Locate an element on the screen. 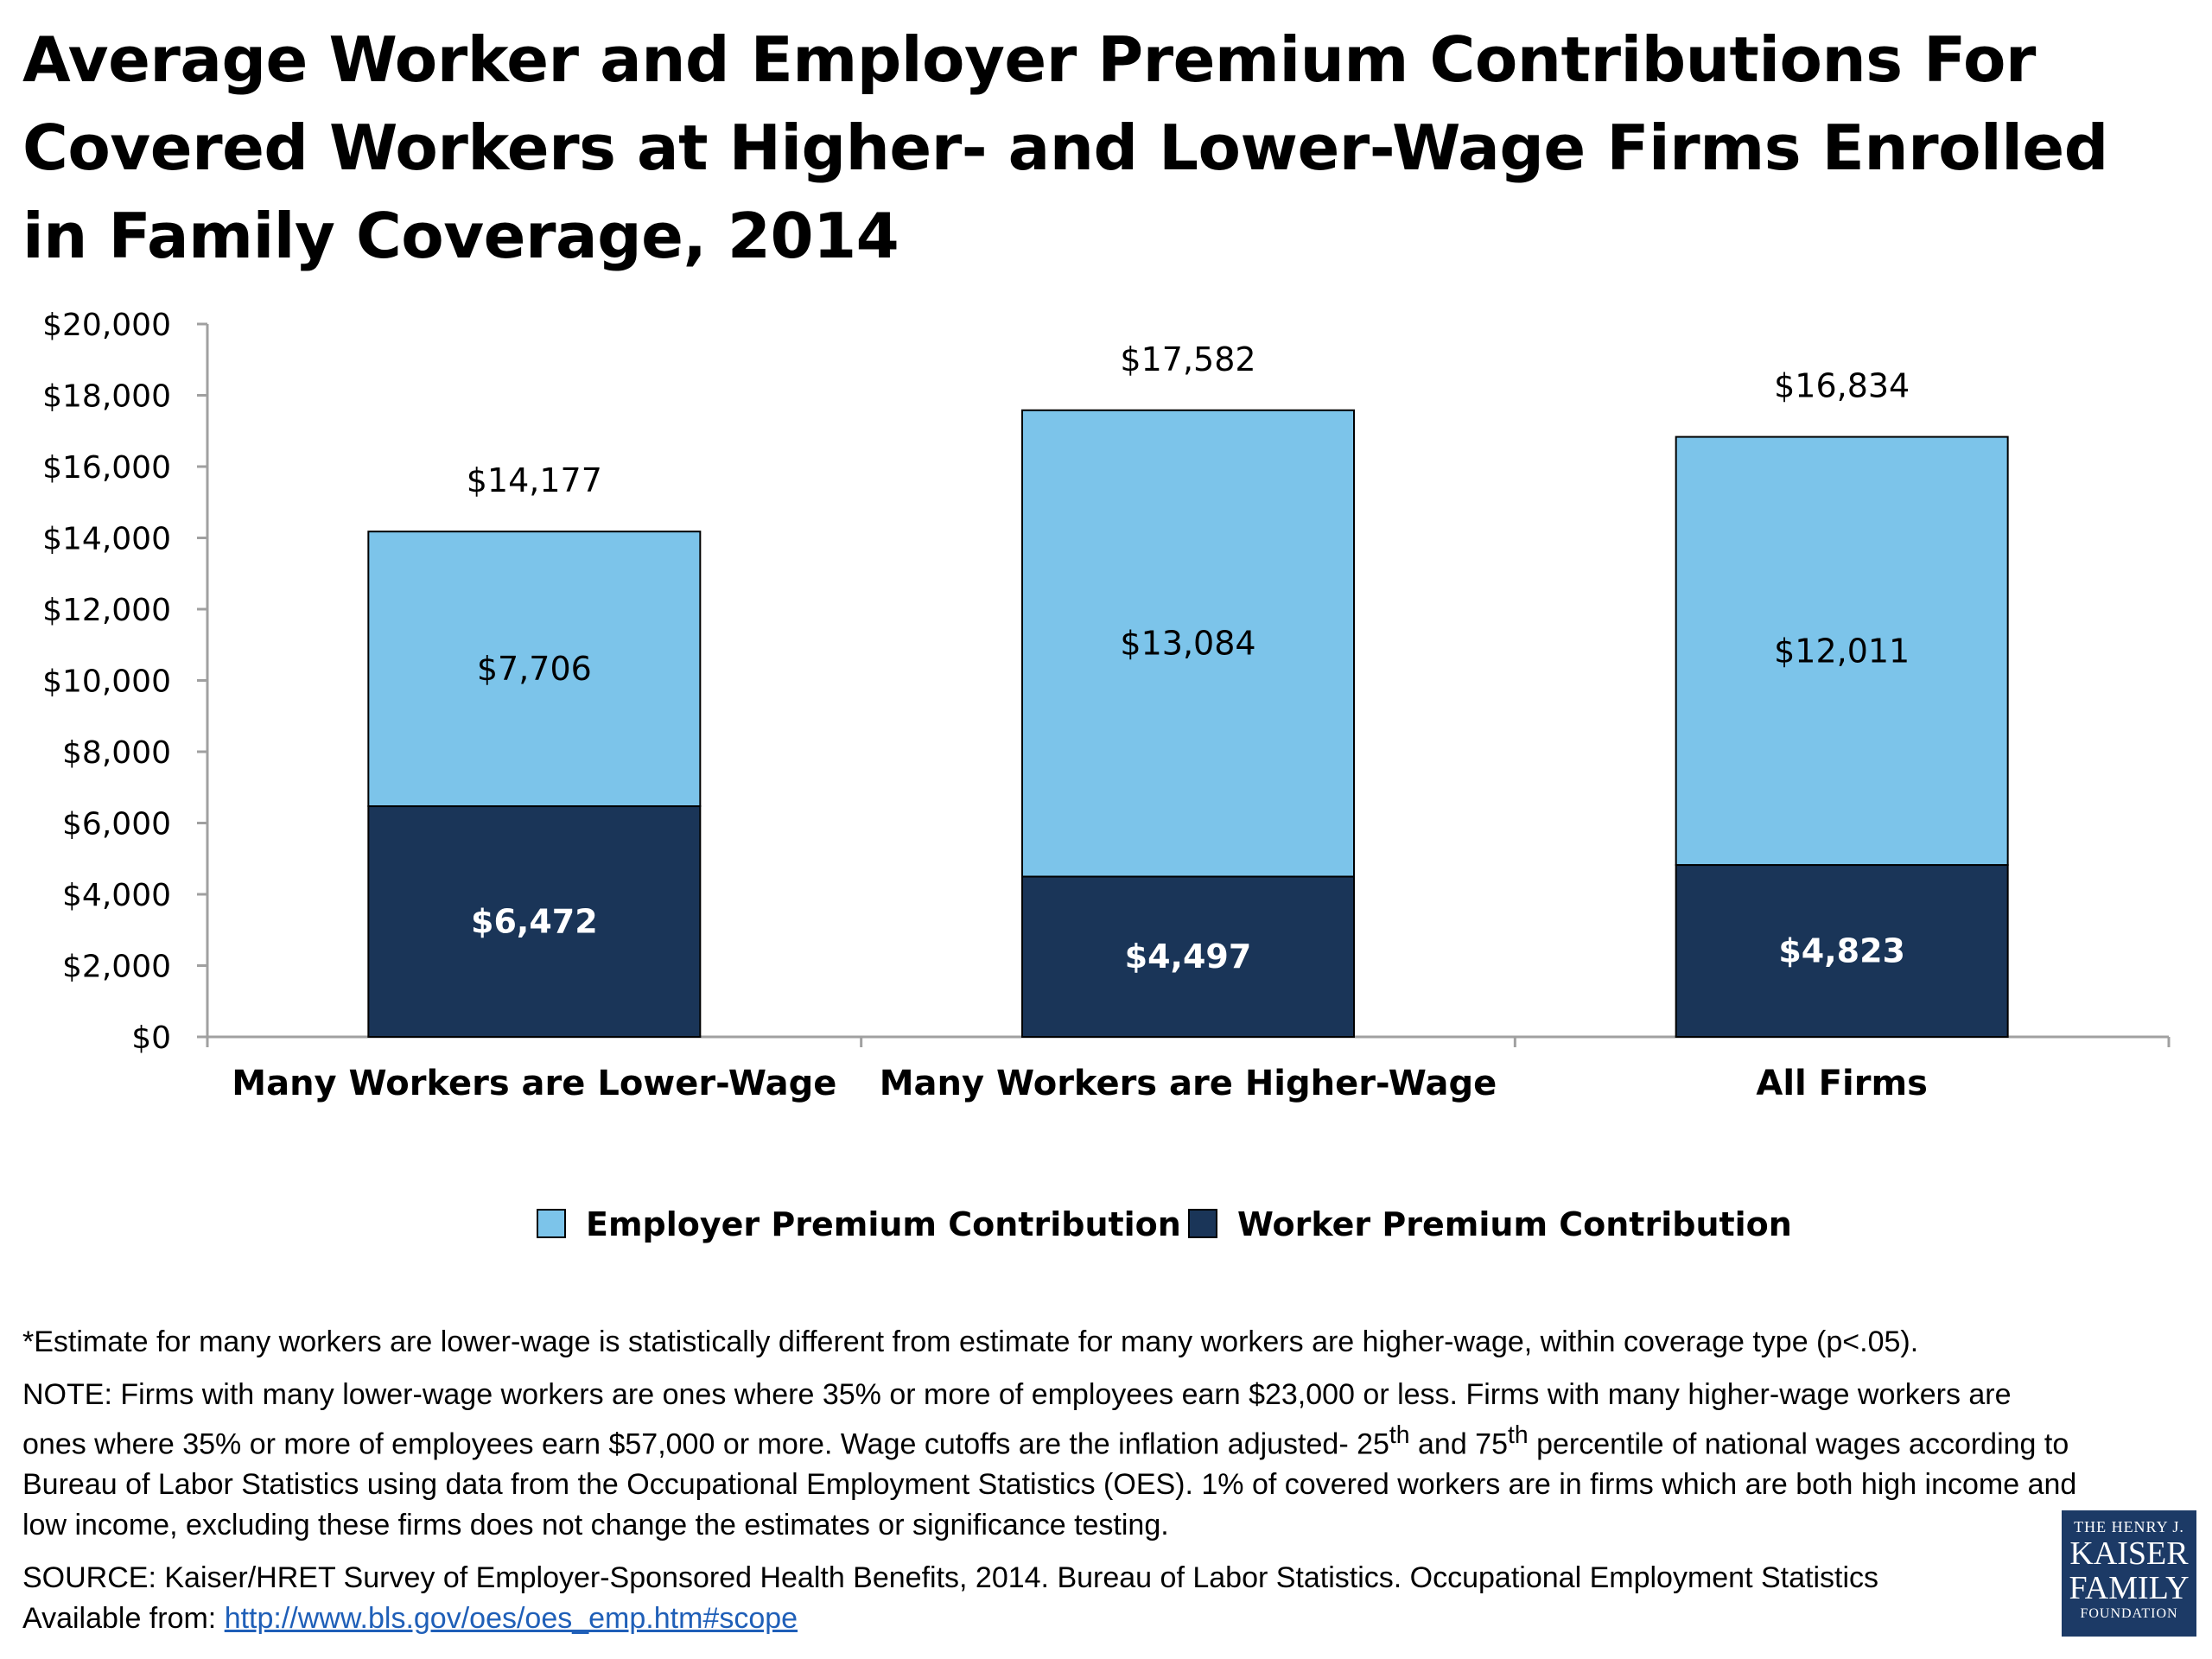 The width and height of the screenshot is (2212, 1659). y-tick-label: $10,000 is located at coordinates (106, 682).